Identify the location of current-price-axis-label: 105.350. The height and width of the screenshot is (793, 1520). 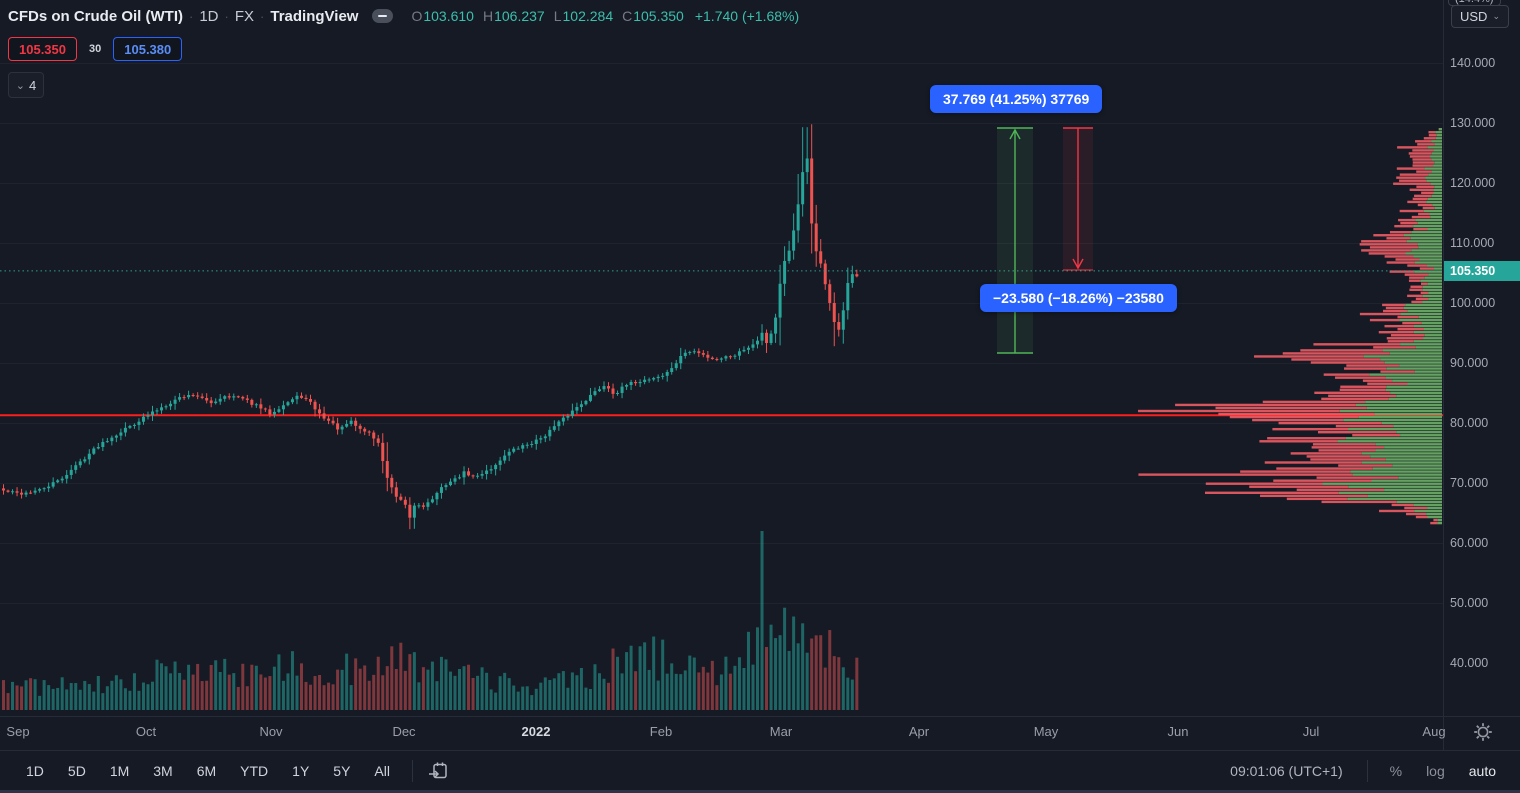
(1482, 270).